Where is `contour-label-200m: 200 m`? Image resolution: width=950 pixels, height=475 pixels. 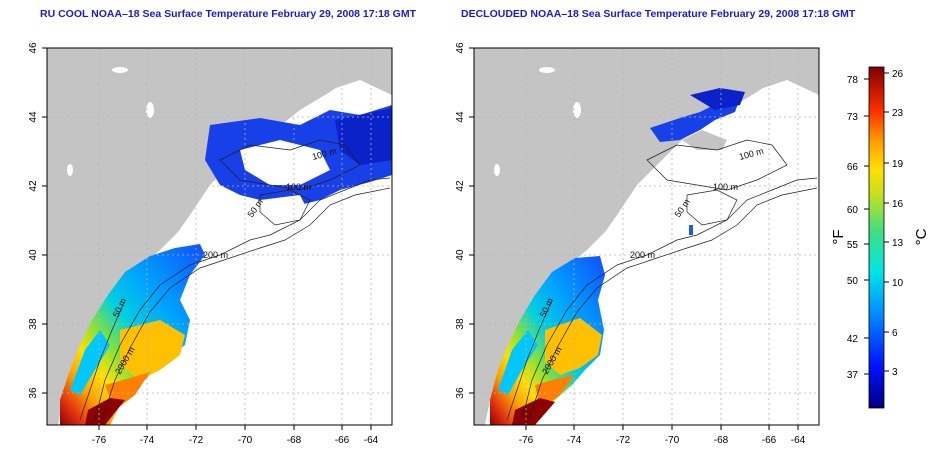
contour-label-200m: 200 m is located at coordinates (215, 255).